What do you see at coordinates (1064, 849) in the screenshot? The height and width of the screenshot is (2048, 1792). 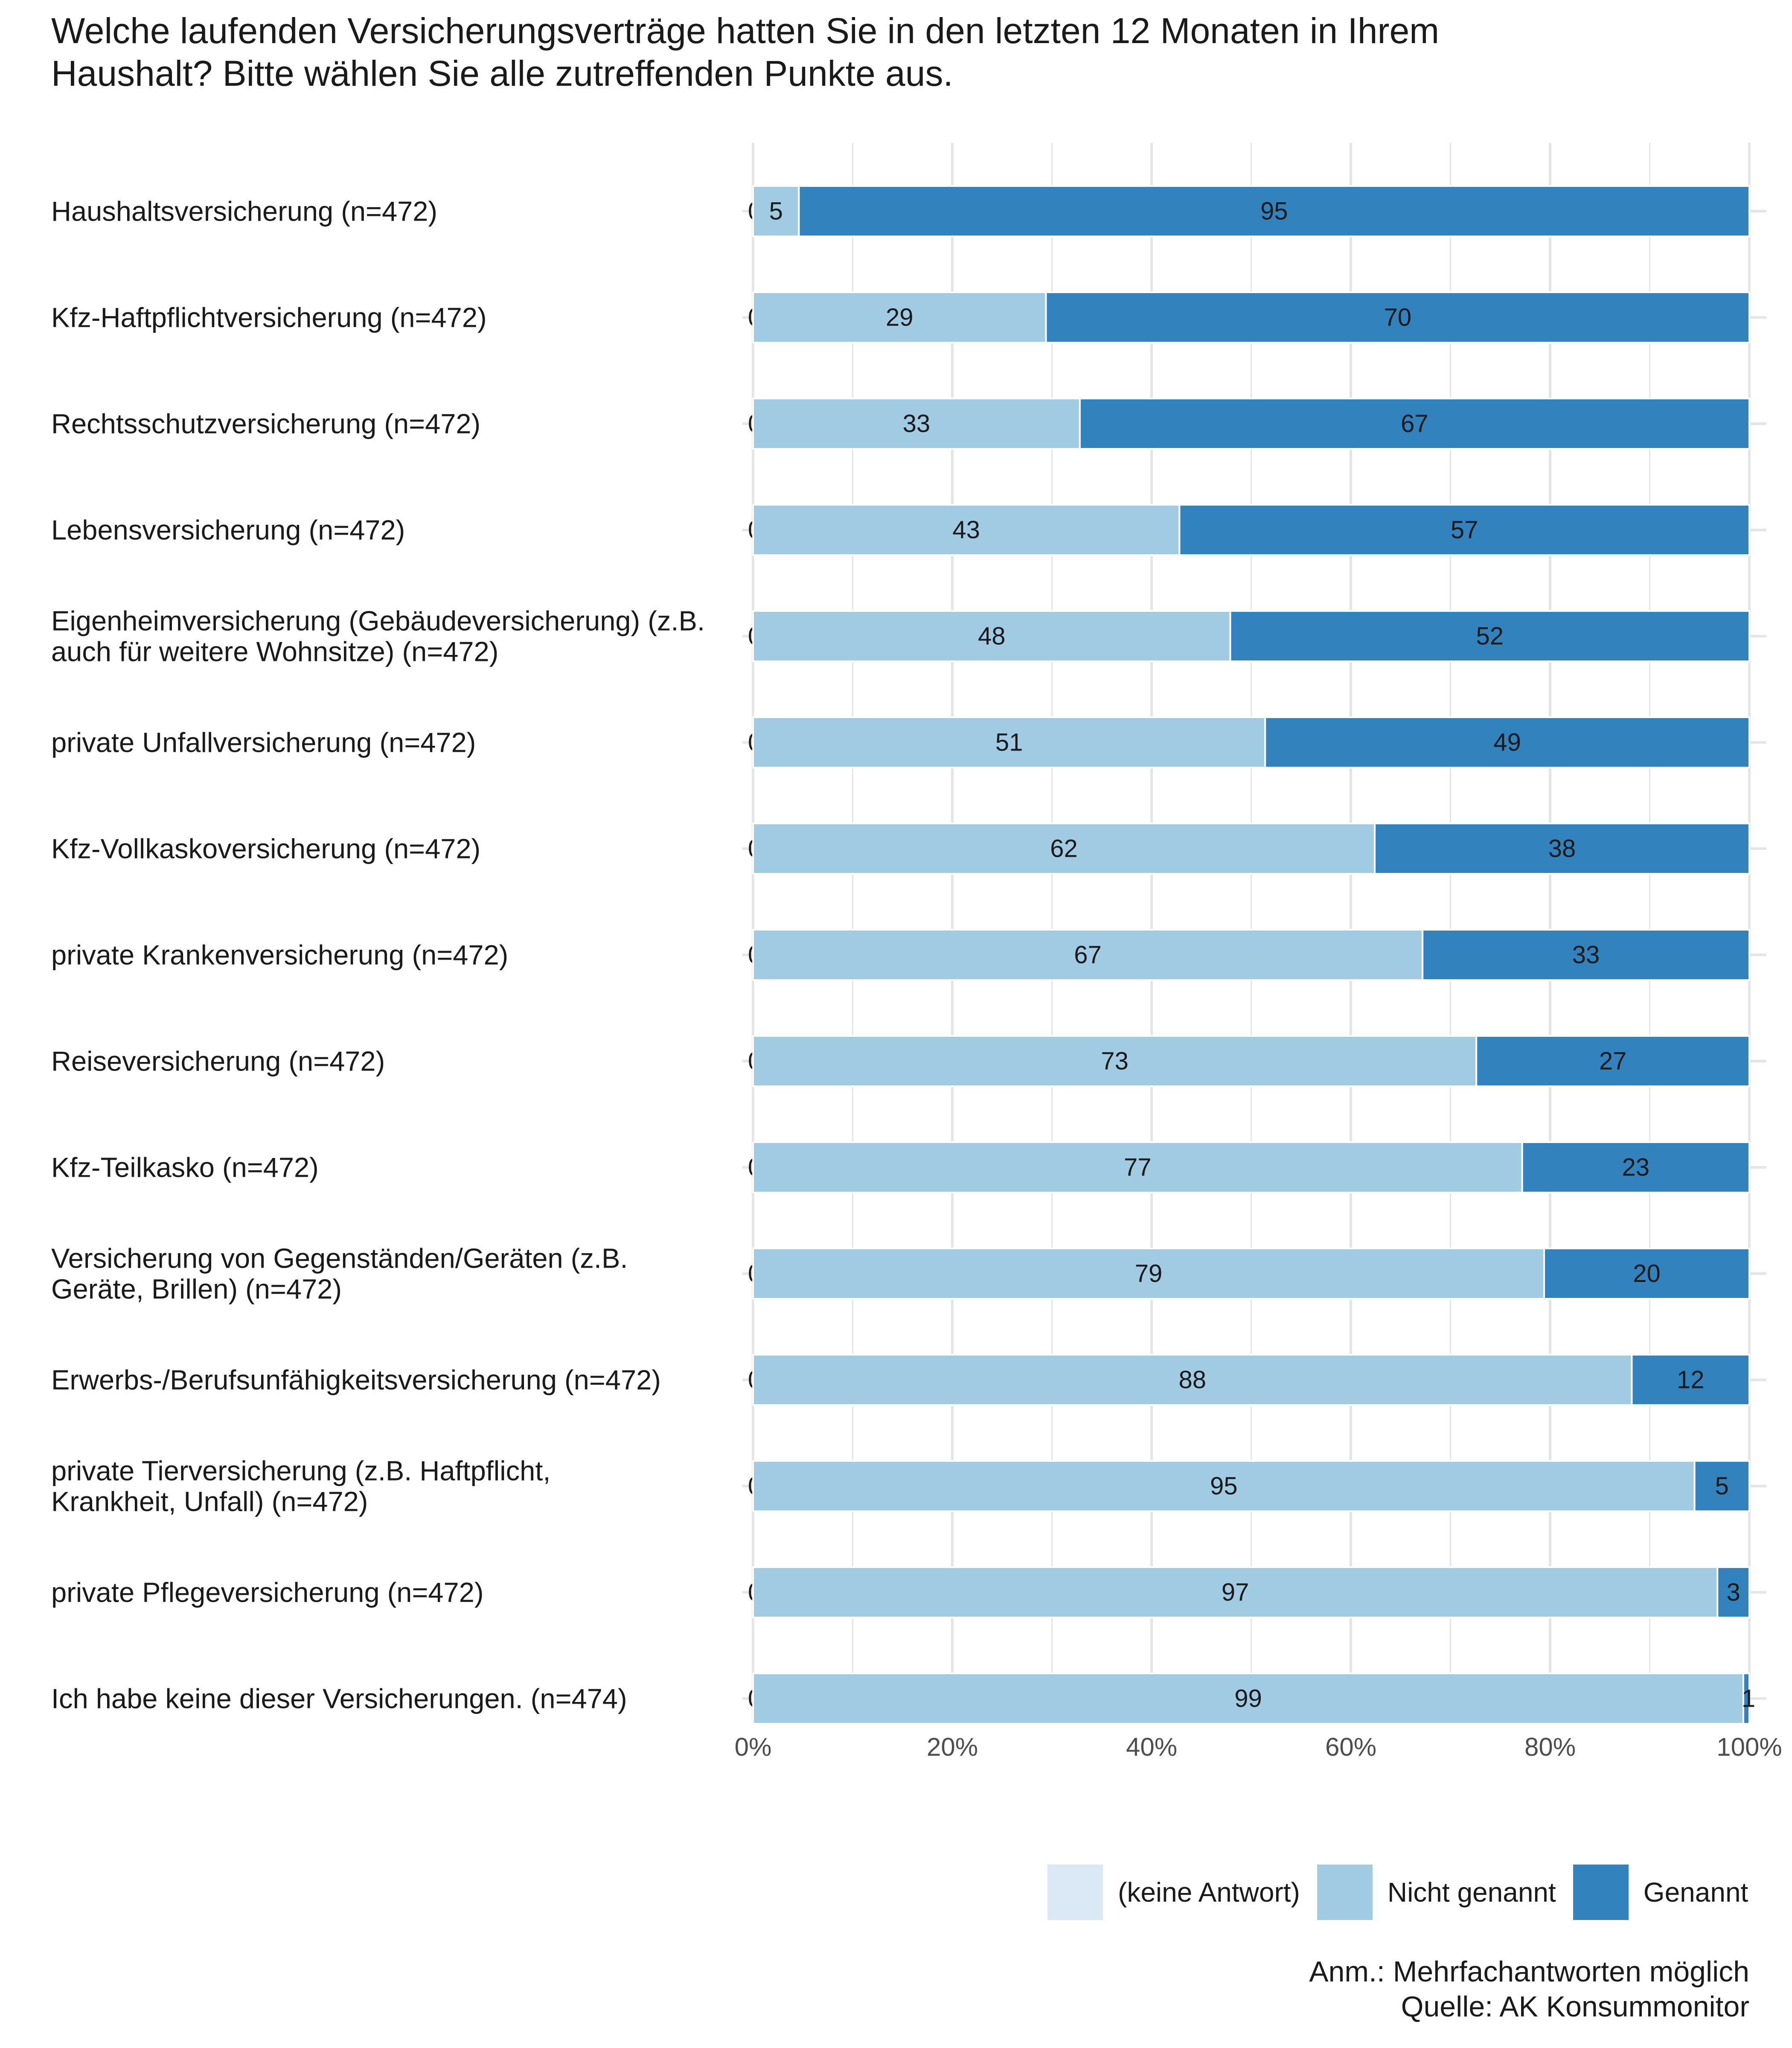 I see `data-label-nicht-genannt: 62` at bounding box center [1064, 849].